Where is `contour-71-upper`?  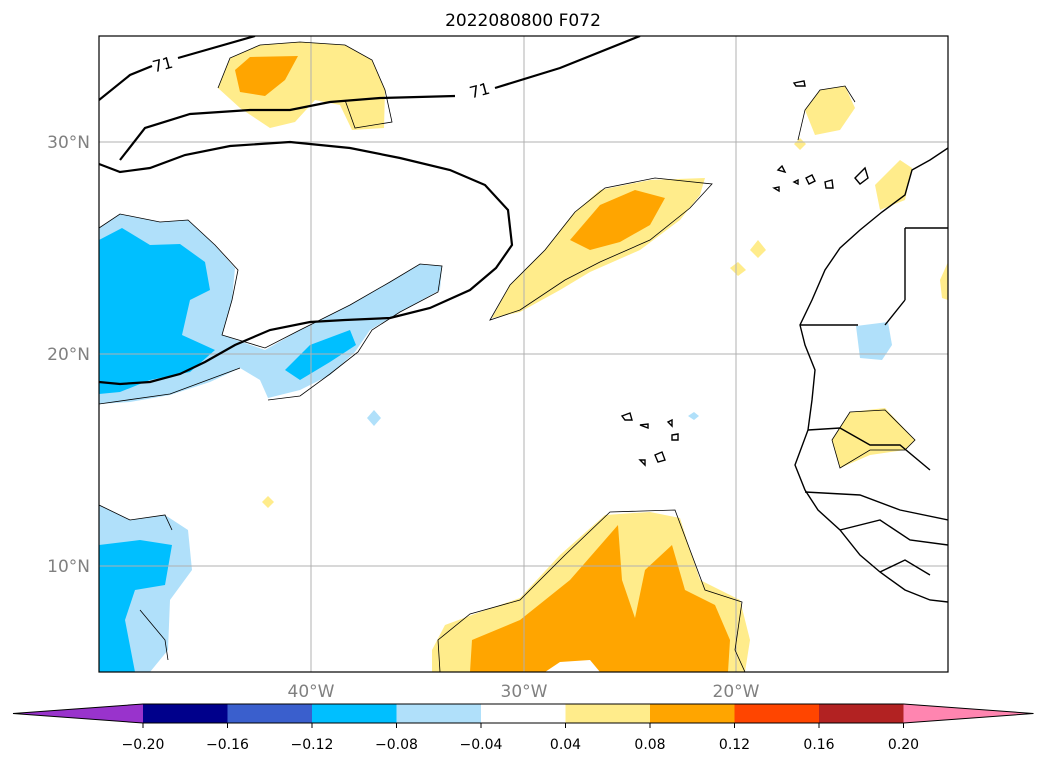 contour-71-upper is located at coordinates (370, 98).